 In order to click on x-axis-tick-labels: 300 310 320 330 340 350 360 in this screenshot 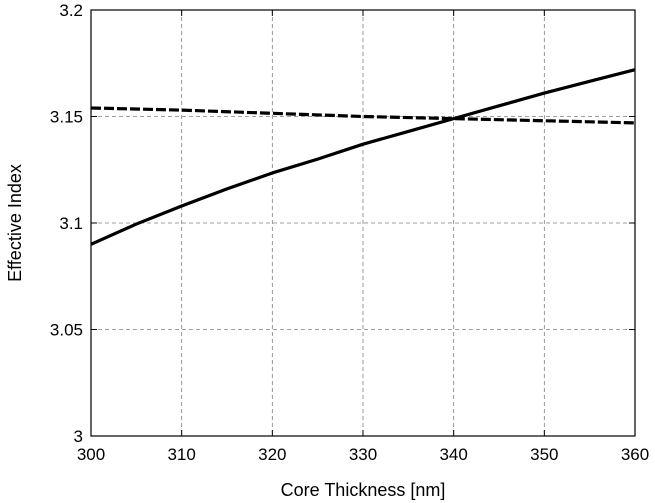, I will do `click(363, 454)`.